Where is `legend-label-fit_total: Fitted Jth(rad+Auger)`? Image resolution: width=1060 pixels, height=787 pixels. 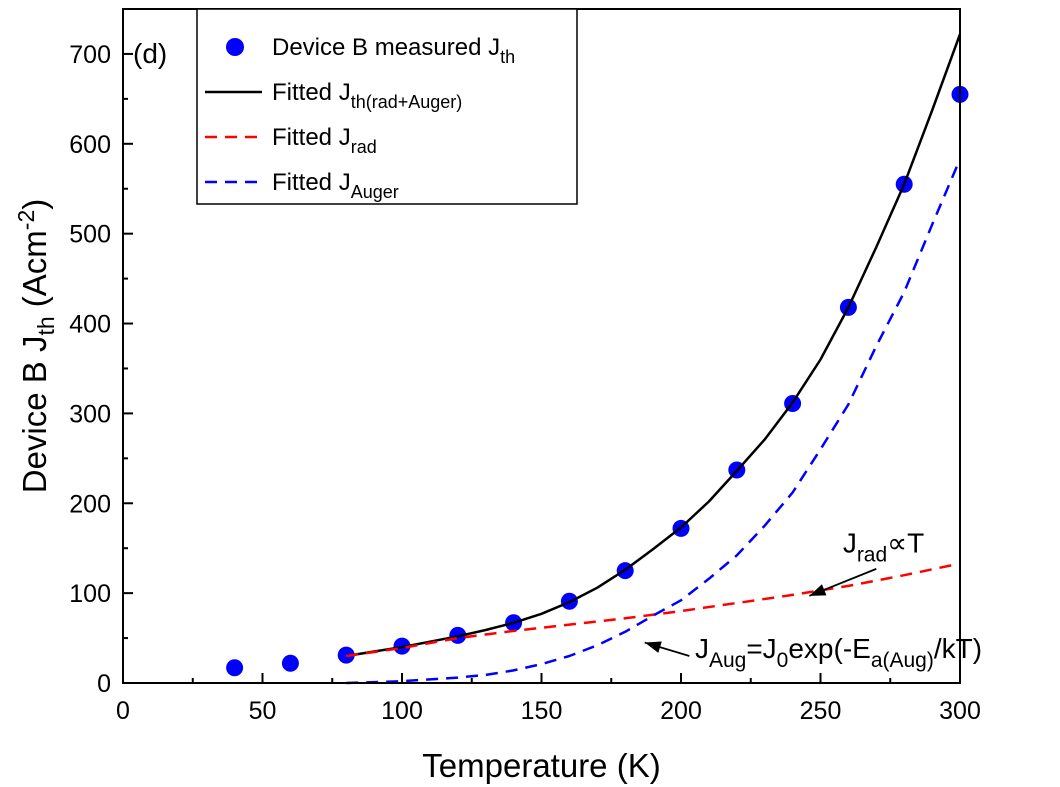
legend-label-fit_total: Fitted Jth(rad+Auger) is located at coordinates (367, 95).